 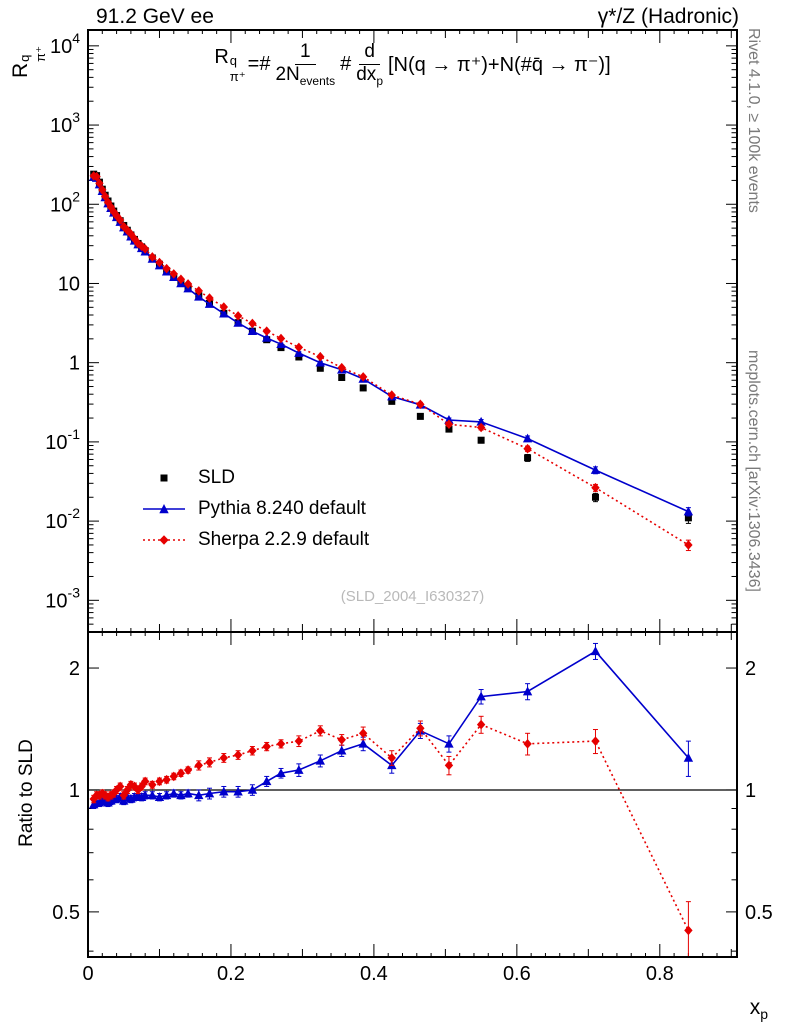 What do you see at coordinates (65, 44) in the screenshot?
I see `y-tick-label: 10⁴` at bounding box center [65, 44].